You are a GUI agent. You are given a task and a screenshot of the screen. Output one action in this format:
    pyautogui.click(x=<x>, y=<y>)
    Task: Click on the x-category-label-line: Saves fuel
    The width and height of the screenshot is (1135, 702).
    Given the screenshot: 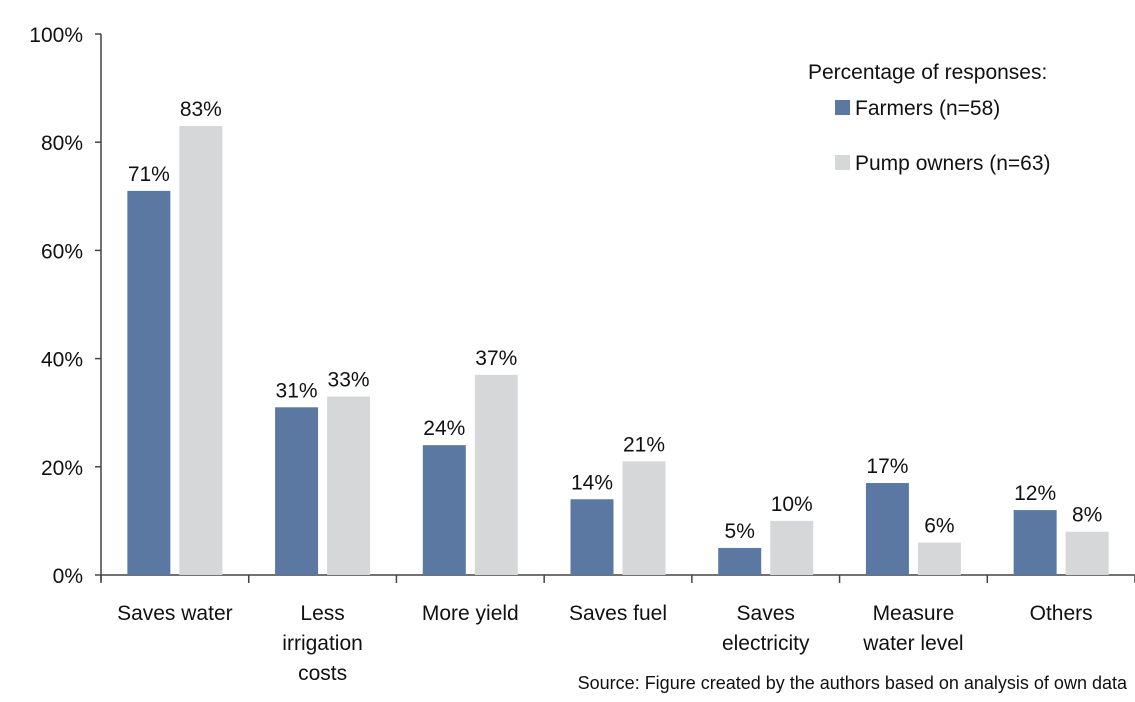 What is the action you would take?
    pyautogui.click(x=618, y=613)
    